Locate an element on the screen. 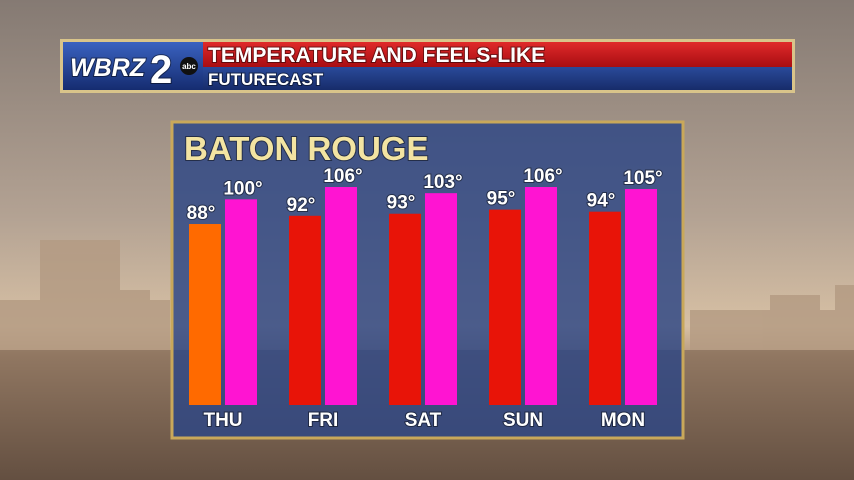 Image resolution: width=854 pixels, height=480 pixels. value-label: 88° is located at coordinates (201, 213).